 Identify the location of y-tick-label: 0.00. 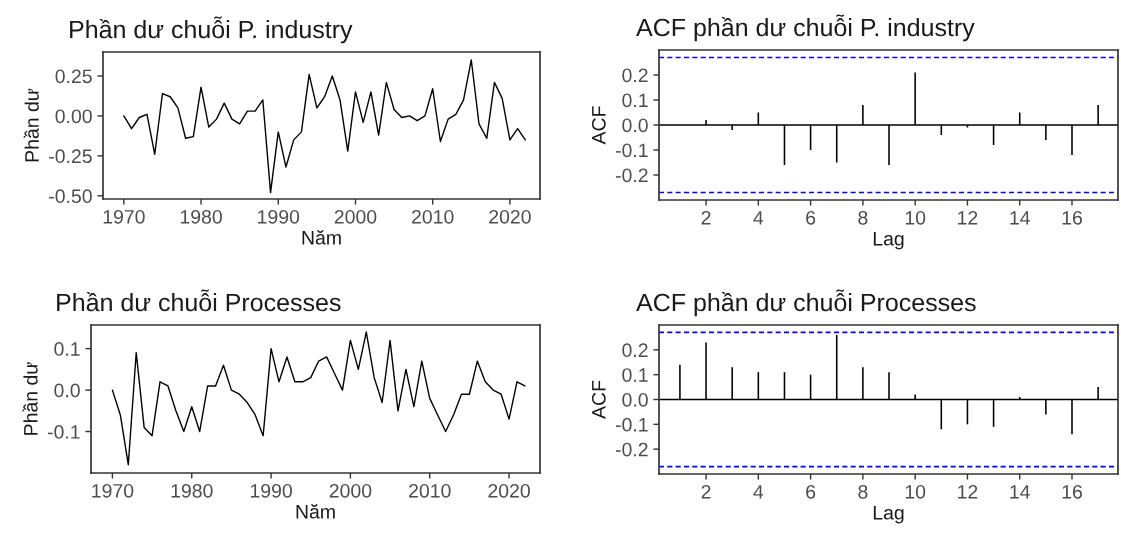
(73, 116).